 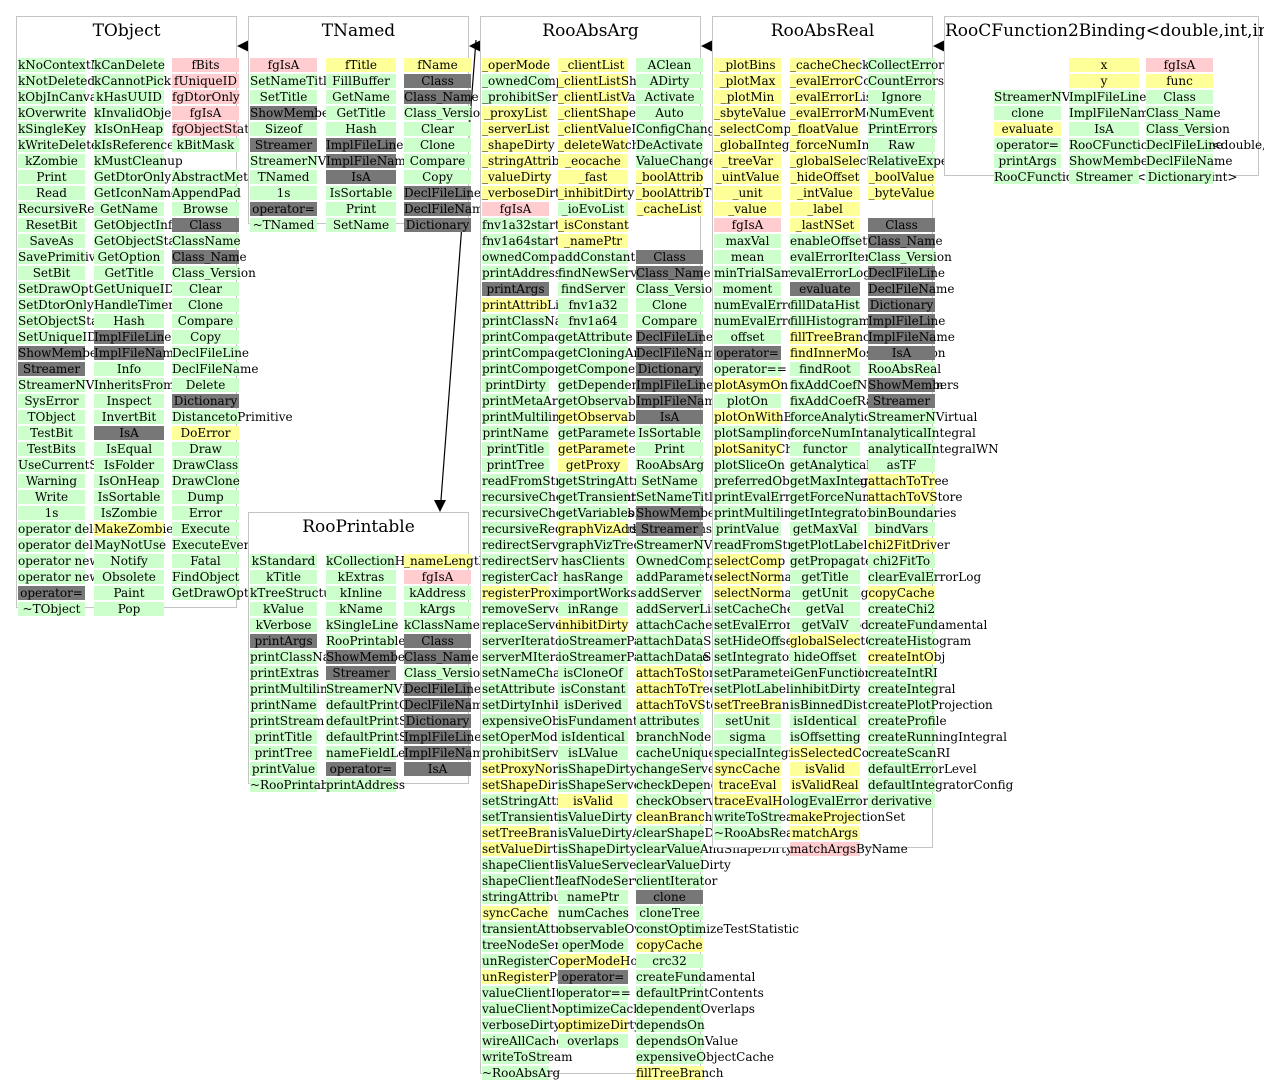 I want to click on member-printclassname: printClassName, so click(x=299, y=657).